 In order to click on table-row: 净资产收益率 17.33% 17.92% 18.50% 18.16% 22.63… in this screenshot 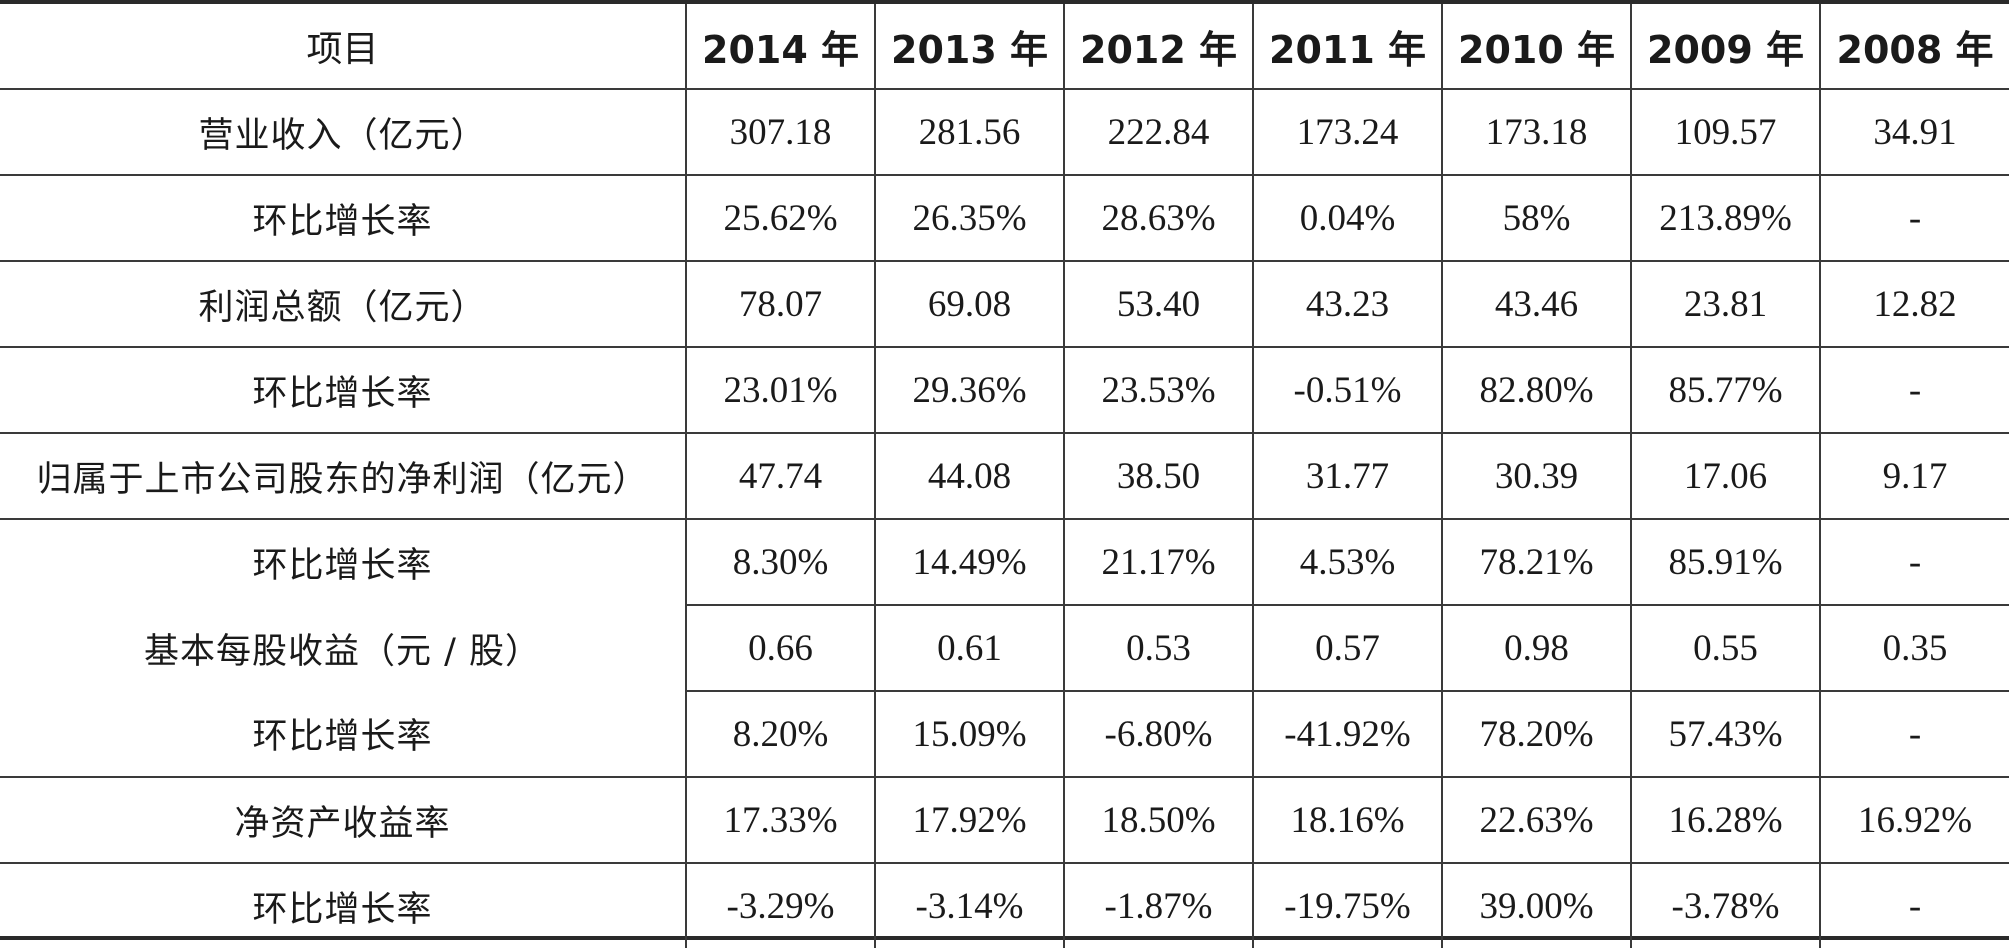, I will do `click(1004, 820)`.